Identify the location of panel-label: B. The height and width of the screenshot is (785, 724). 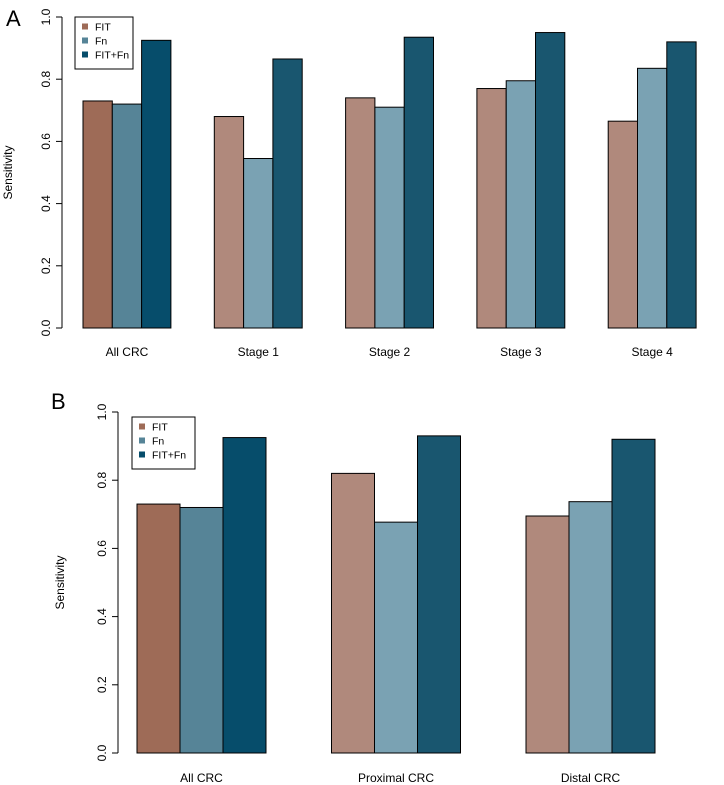
(58, 401).